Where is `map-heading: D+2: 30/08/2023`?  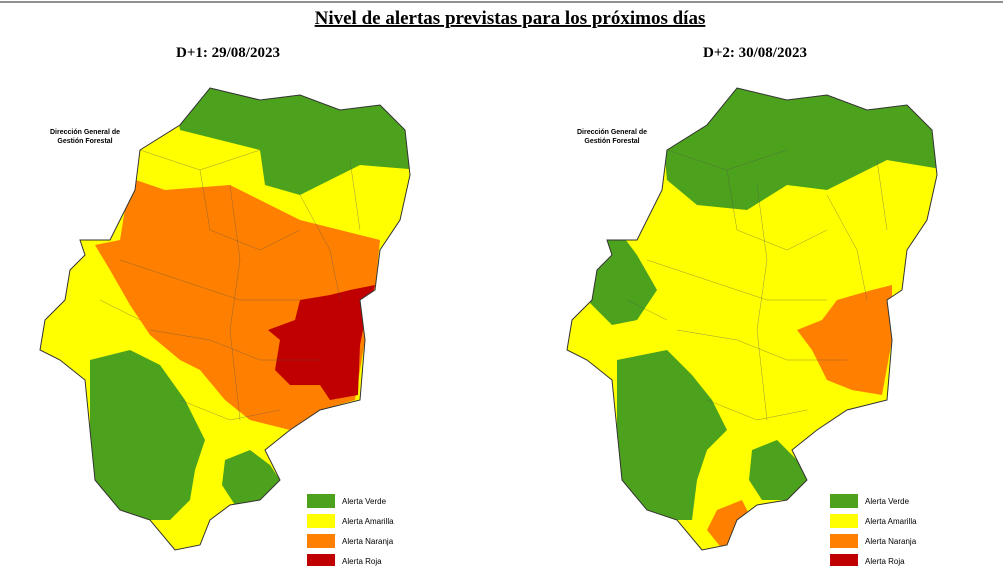
map-heading: D+2: 30/08/2023 is located at coordinates (755, 53).